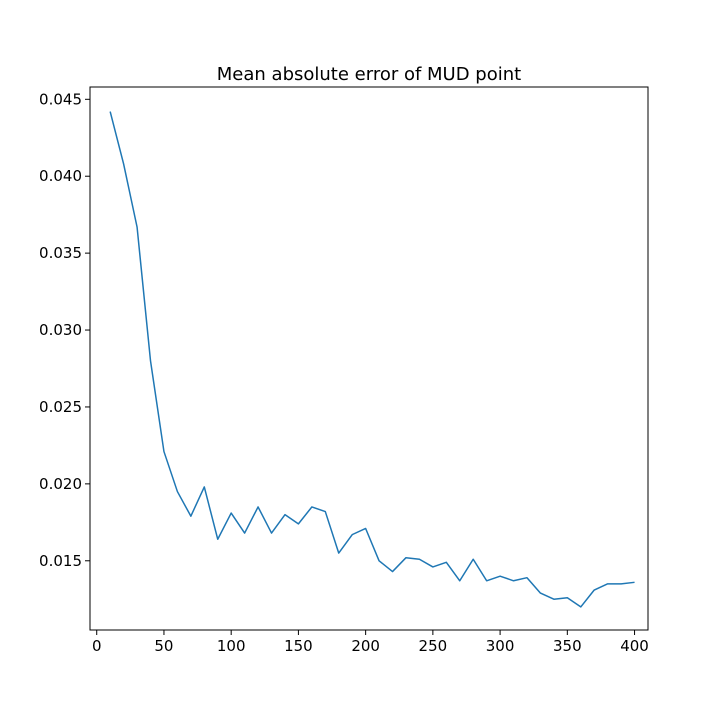 This screenshot has width=720, height=720. Describe the element at coordinates (298, 646) in the screenshot. I see `x-tick-label: 150` at that location.